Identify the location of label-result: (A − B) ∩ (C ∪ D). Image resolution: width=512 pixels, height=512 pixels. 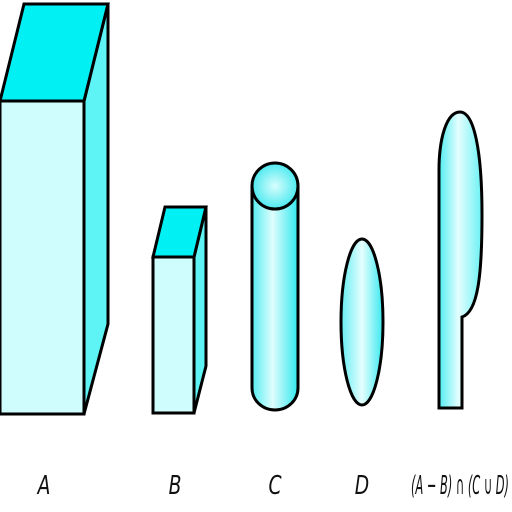
(460, 486).